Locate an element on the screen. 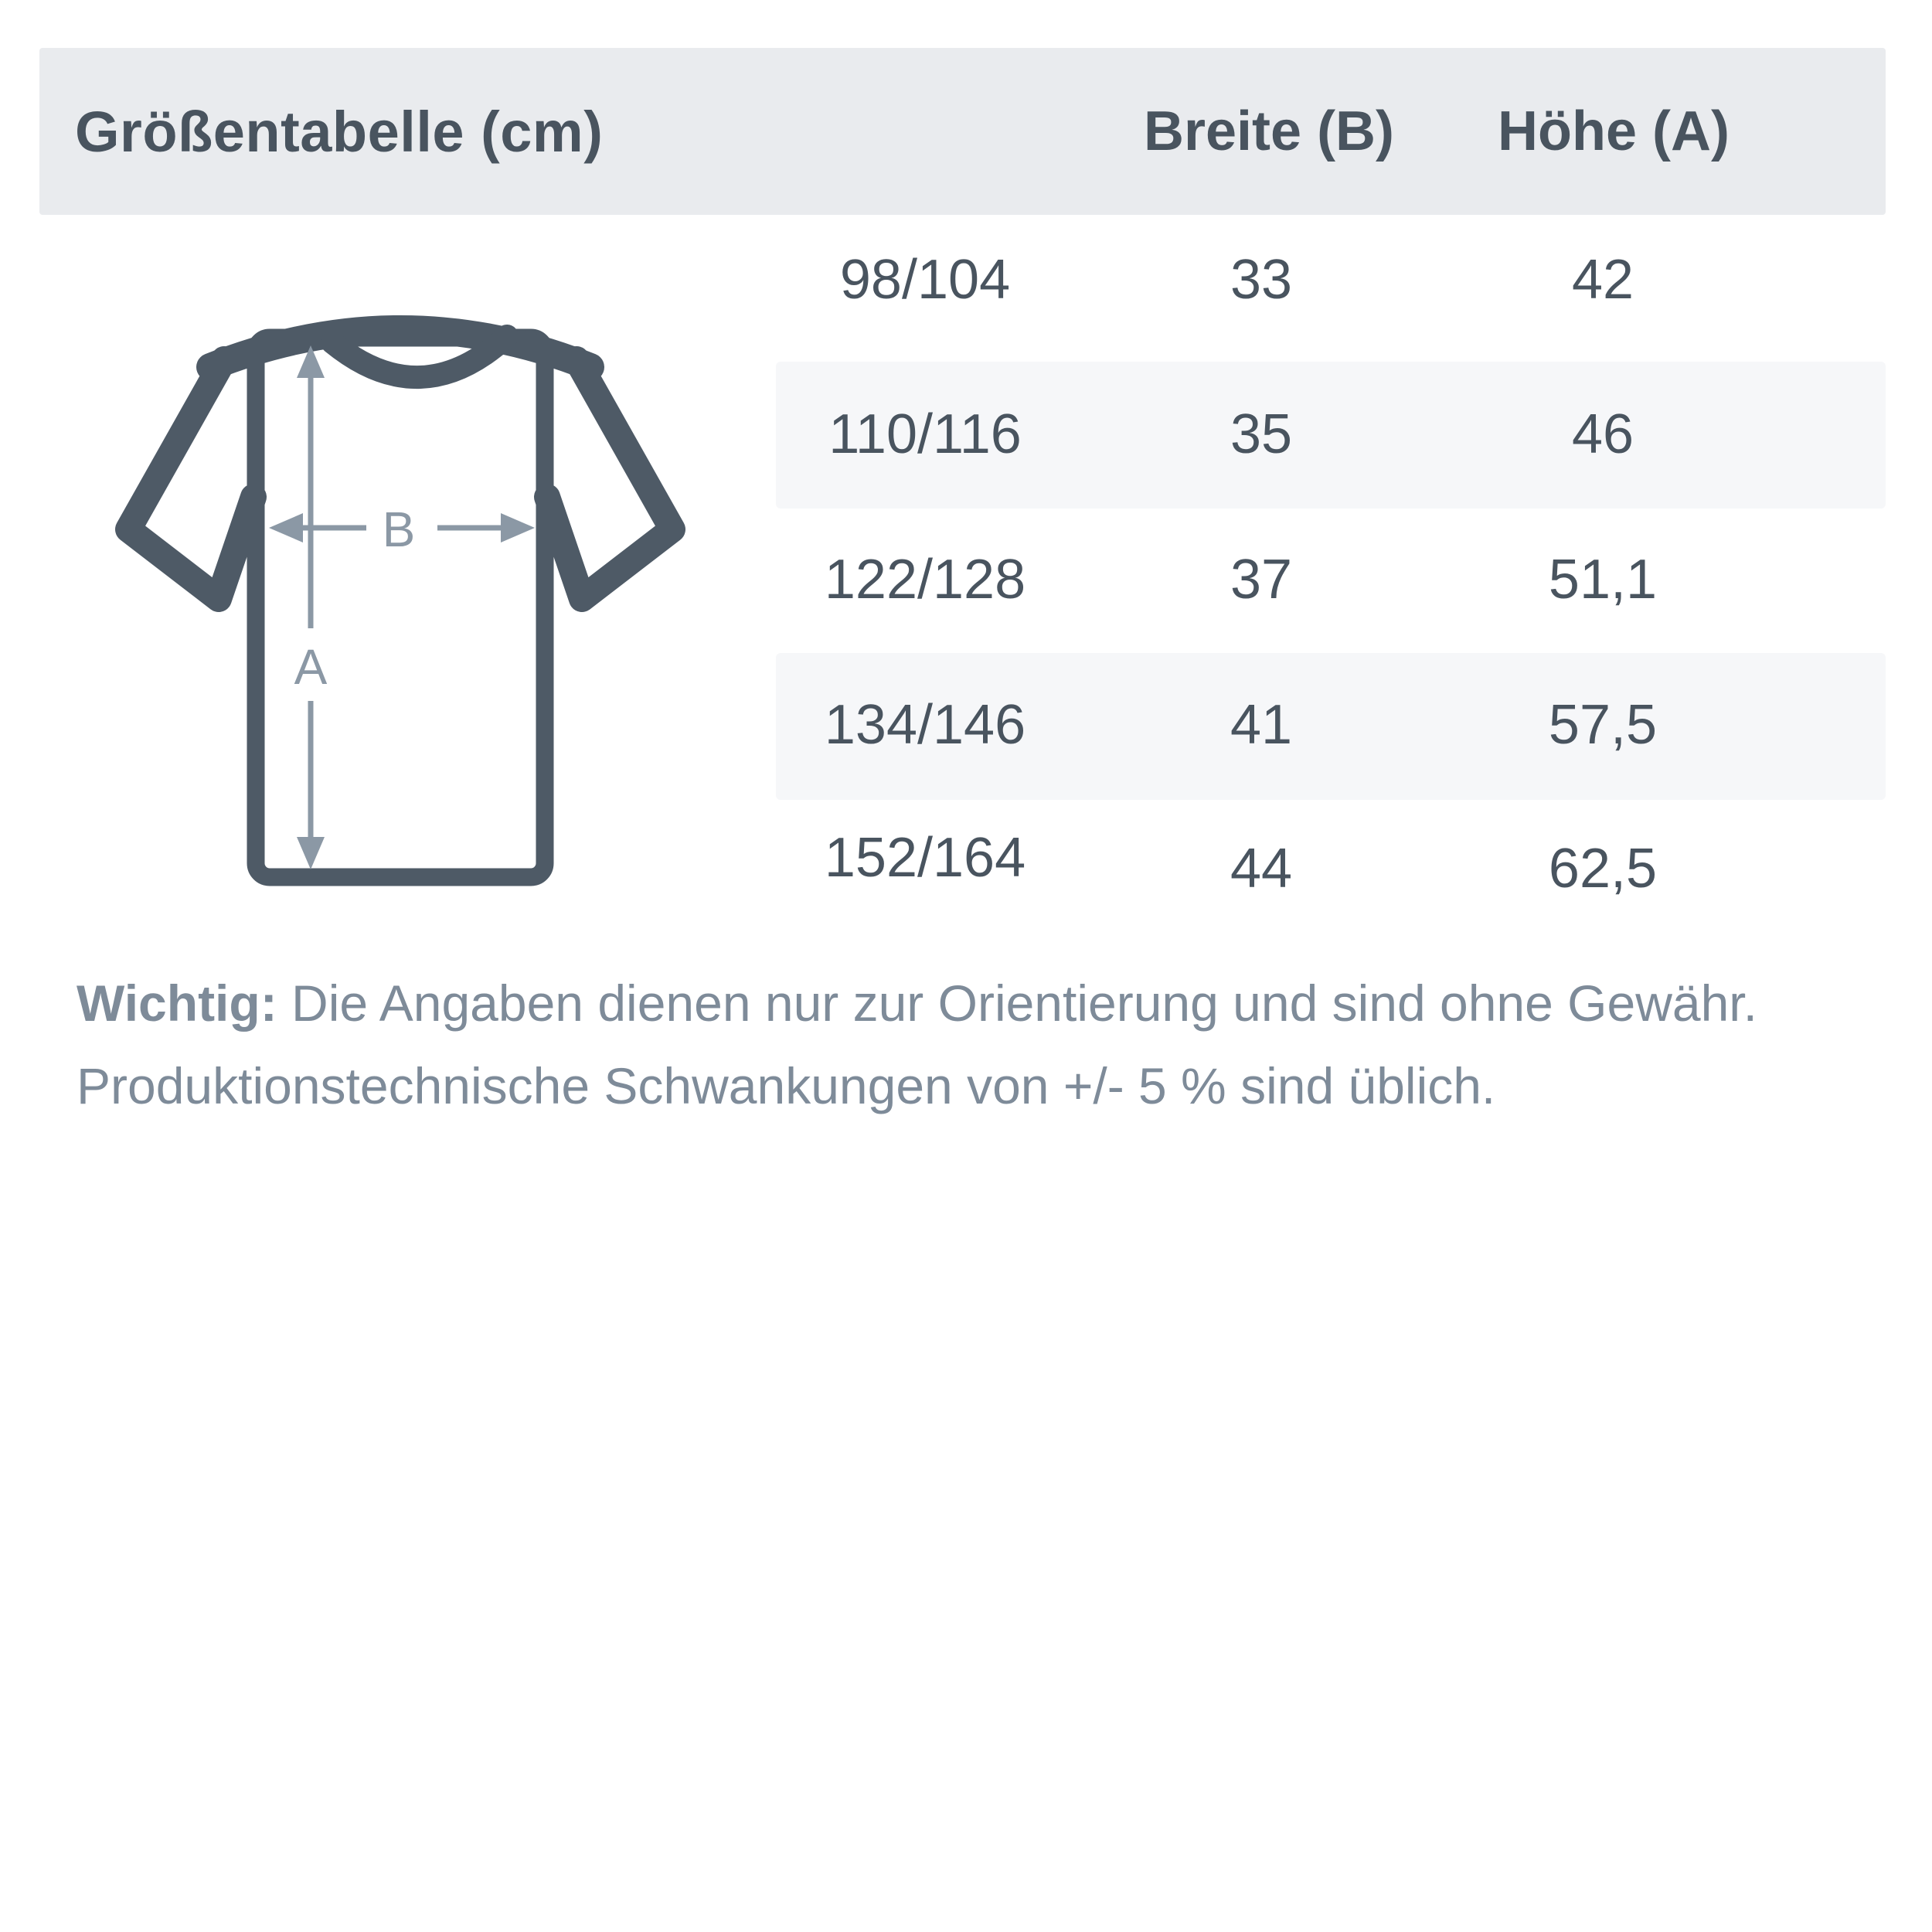 This screenshot has width=1932, height=1932. column-header-hoehe: Höhe (A) is located at coordinates (1614, 131).